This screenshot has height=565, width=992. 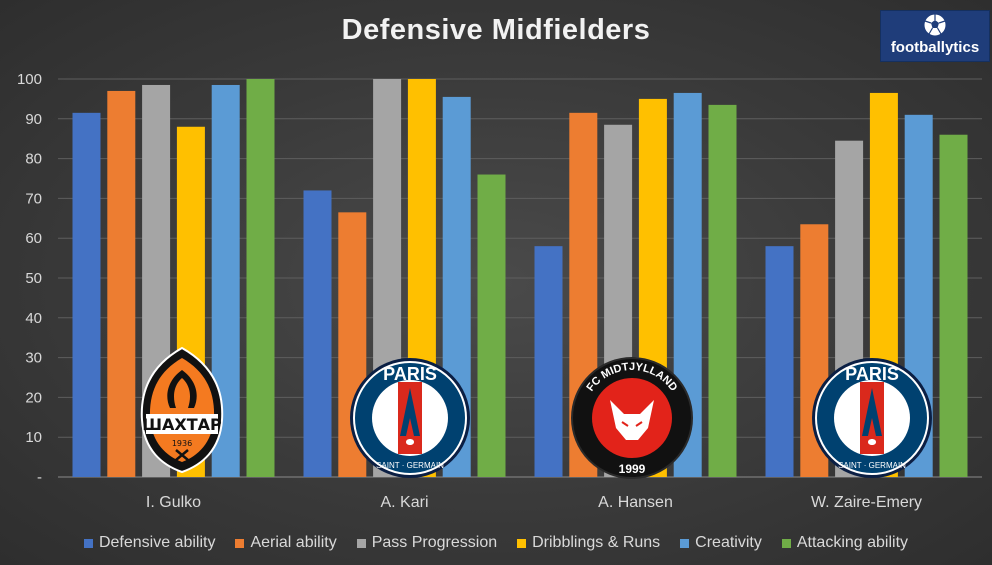 I want to click on y-tick-label: -, so click(x=39, y=477).